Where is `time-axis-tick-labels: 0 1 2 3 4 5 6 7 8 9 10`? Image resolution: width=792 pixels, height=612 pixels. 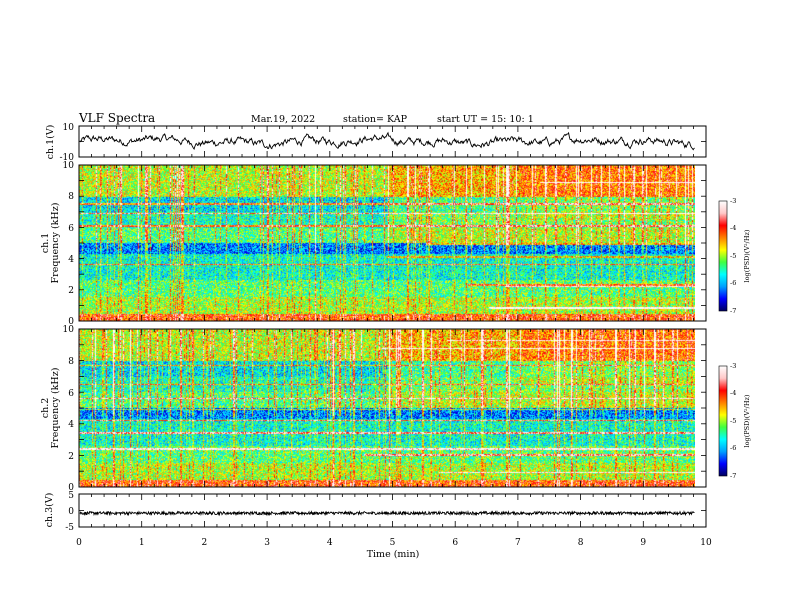
time-axis-tick-labels: 0 1 2 3 4 5 6 7 8 9 10 is located at coordinates (394, 543).